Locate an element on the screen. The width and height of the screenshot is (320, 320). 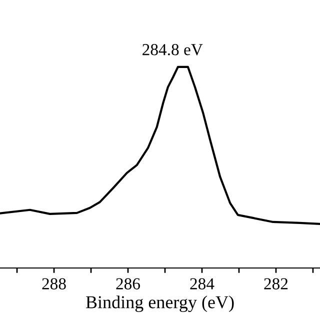
x-tick-label: 286 is located at coordinates (128, 284).